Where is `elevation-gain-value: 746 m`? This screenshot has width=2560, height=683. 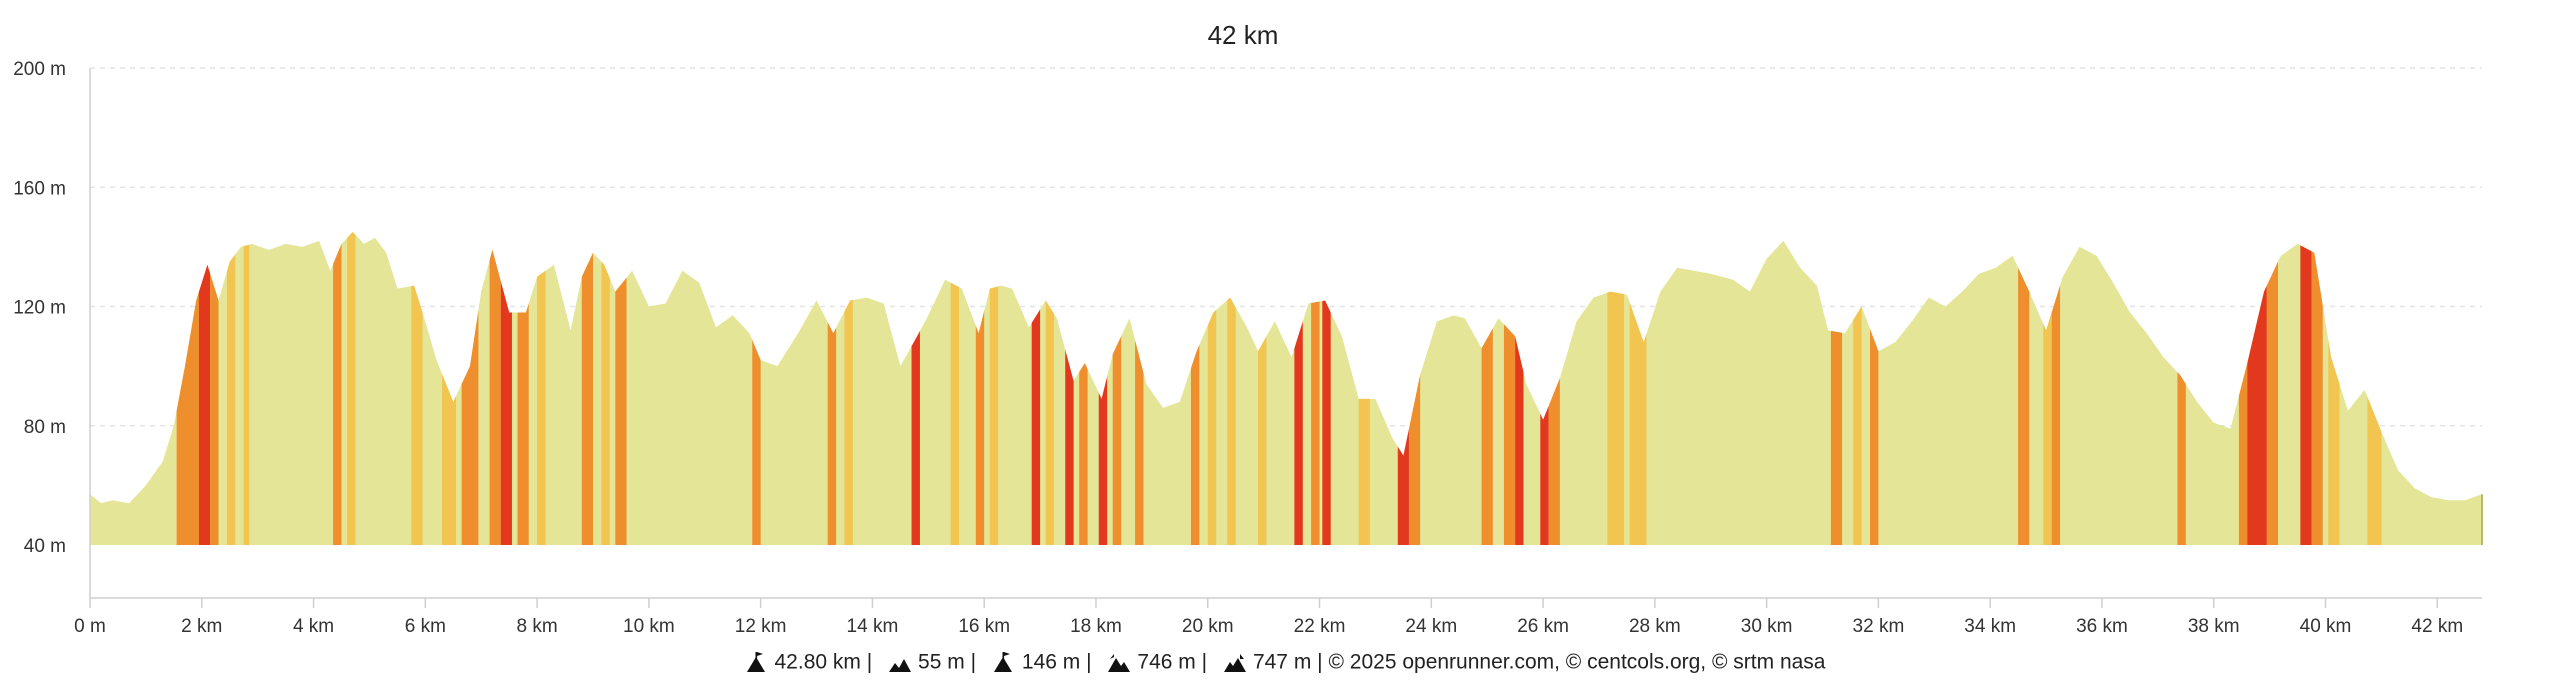 elevation-gain-value: 746 m is located at coordinates (1166, 662).